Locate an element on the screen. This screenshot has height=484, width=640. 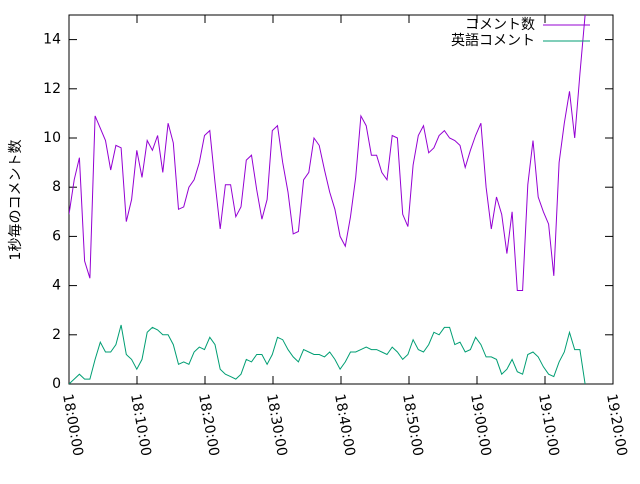
y-tick-label: 4 is located at coordinates (56, 286).